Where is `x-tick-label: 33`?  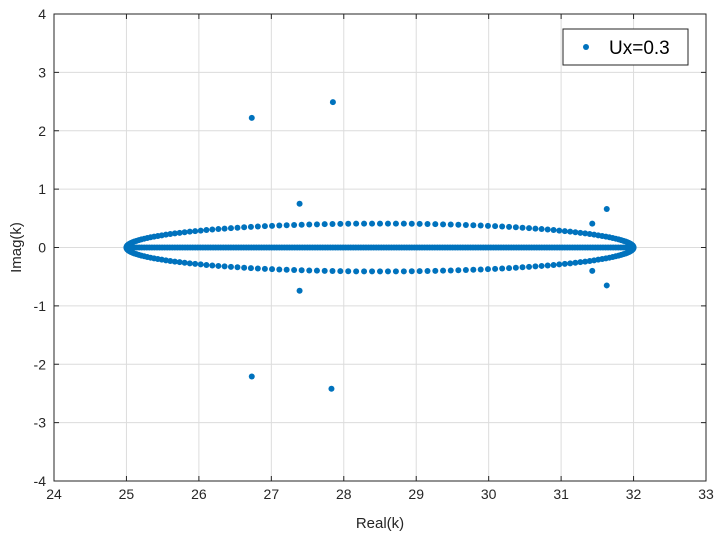
x-tick-label: 33 is located at coordinates (706, 494).